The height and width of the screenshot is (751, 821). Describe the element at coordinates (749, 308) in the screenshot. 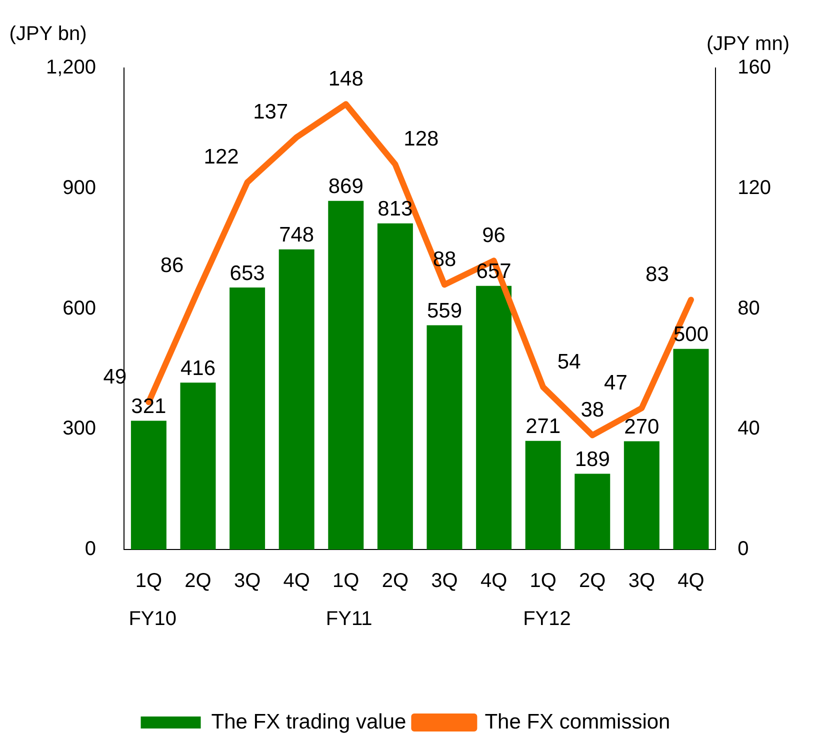

I see `y2-tick-label: 80` at that location.